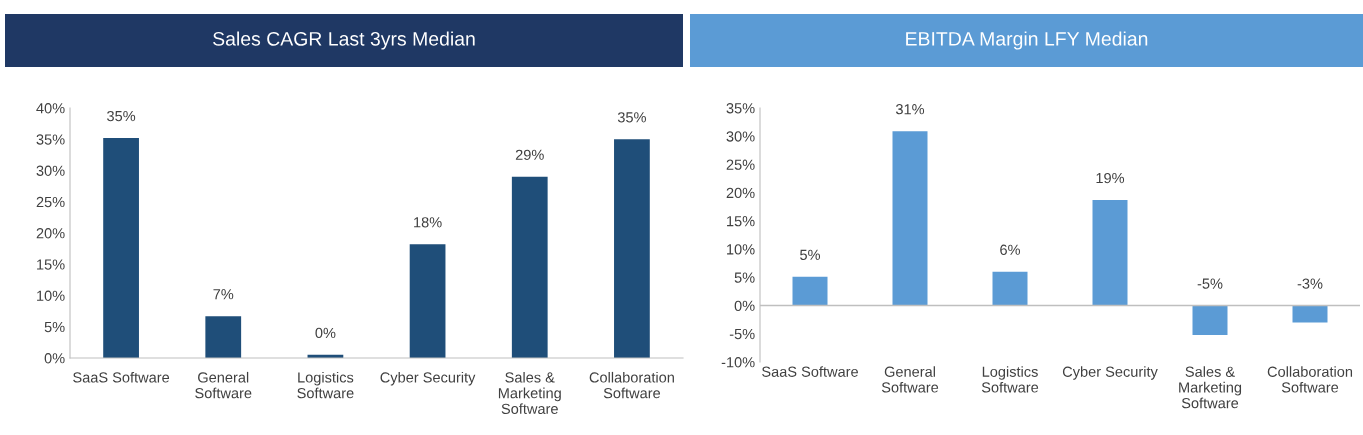 This screenshot has height=435, width=1363. Describe the element at coordinates (742, 334) in the screenshot. I see `y-tick-label: -5%` at that location.